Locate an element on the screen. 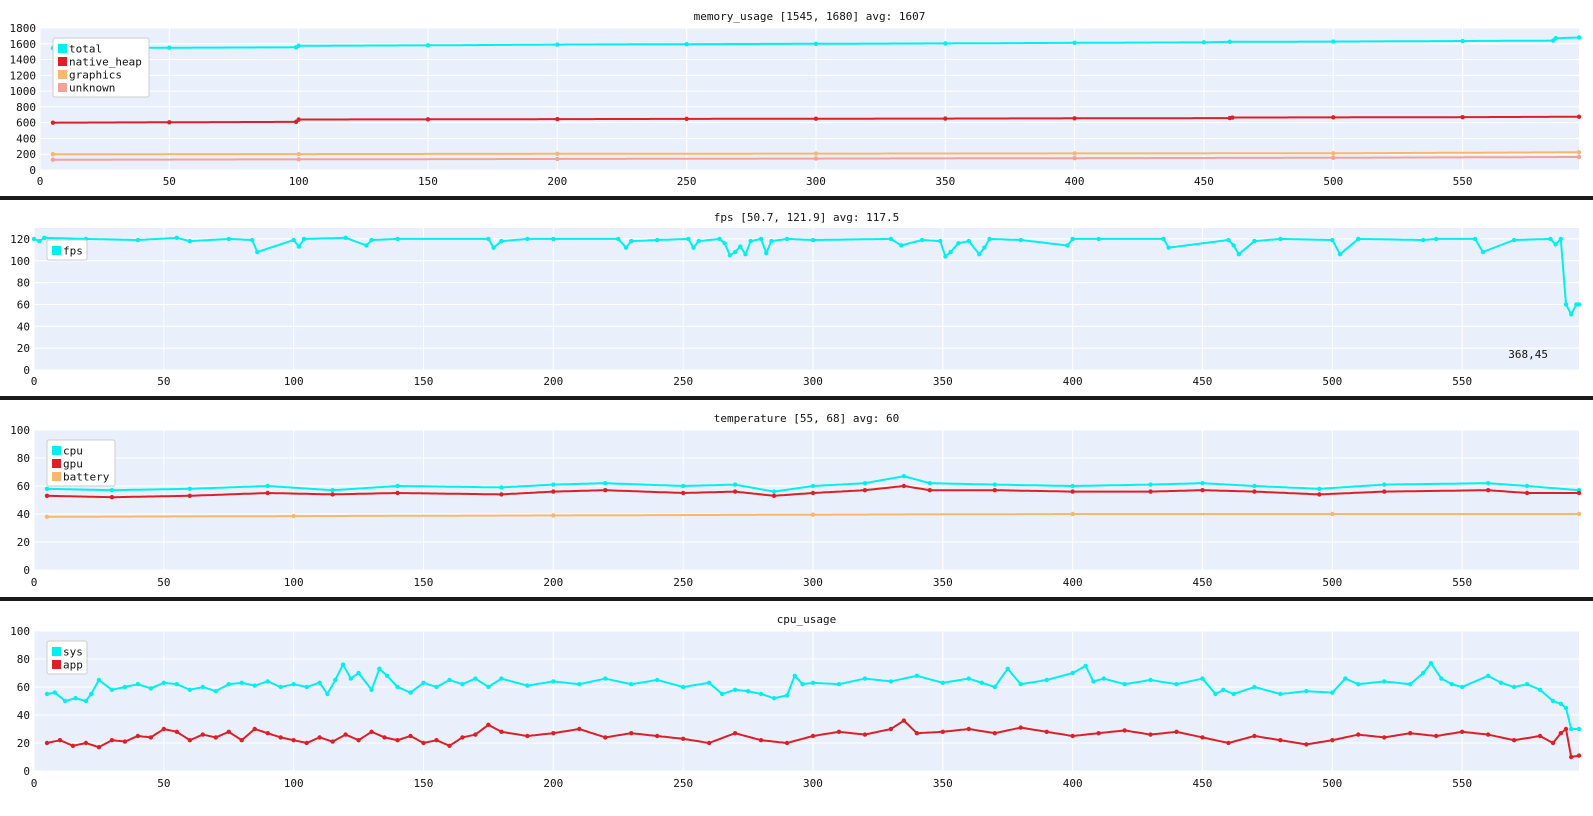 Image resolution: width=1593 pixels, height=816 pixels. x-tick-label: 400 is located at coordinates (1073, 582).